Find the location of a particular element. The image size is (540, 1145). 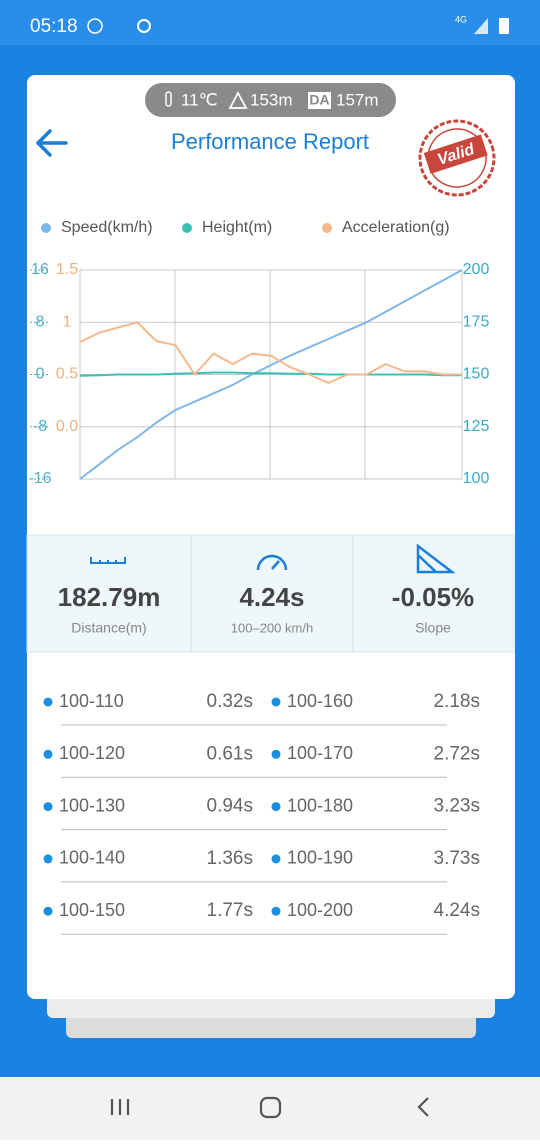

split-time: 1.77s is located at coordinates (230, 910).